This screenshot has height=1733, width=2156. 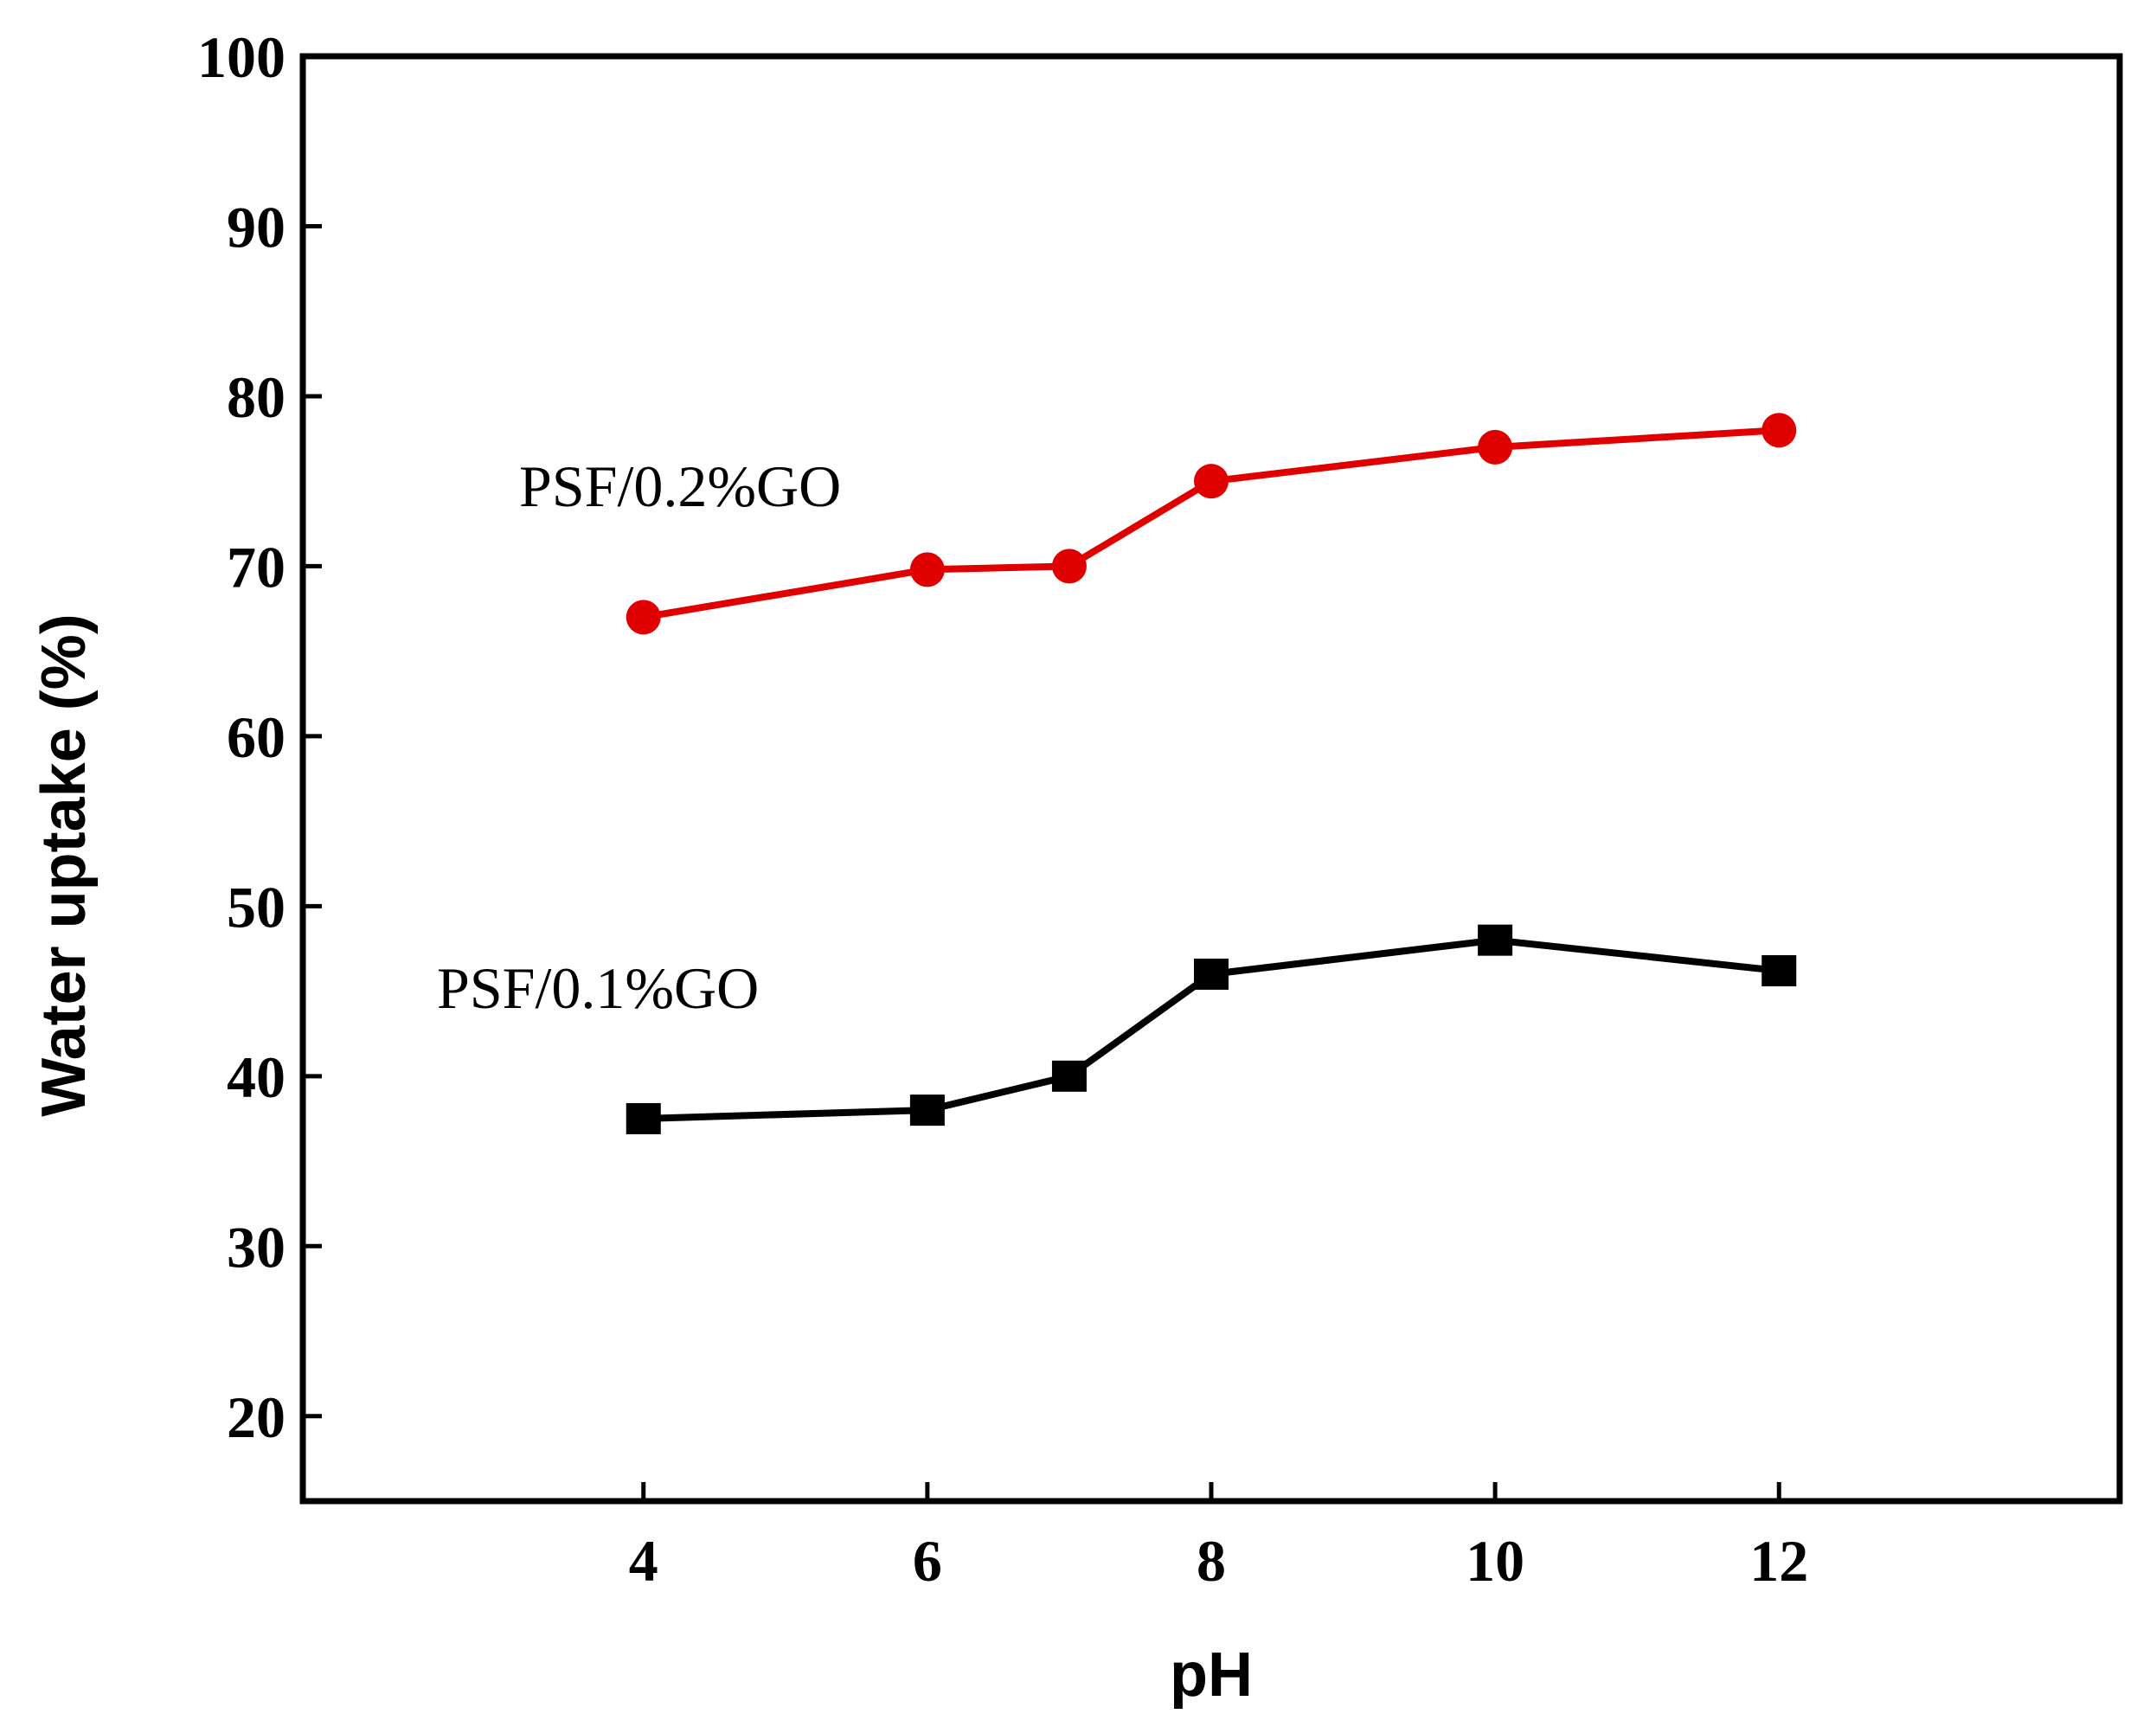 What do you see at coordinates (680, 486) in the screenshot?
I see `series-label-psf-0-2-go: PSF/0.2%GO` at bounding box center [680, 486].